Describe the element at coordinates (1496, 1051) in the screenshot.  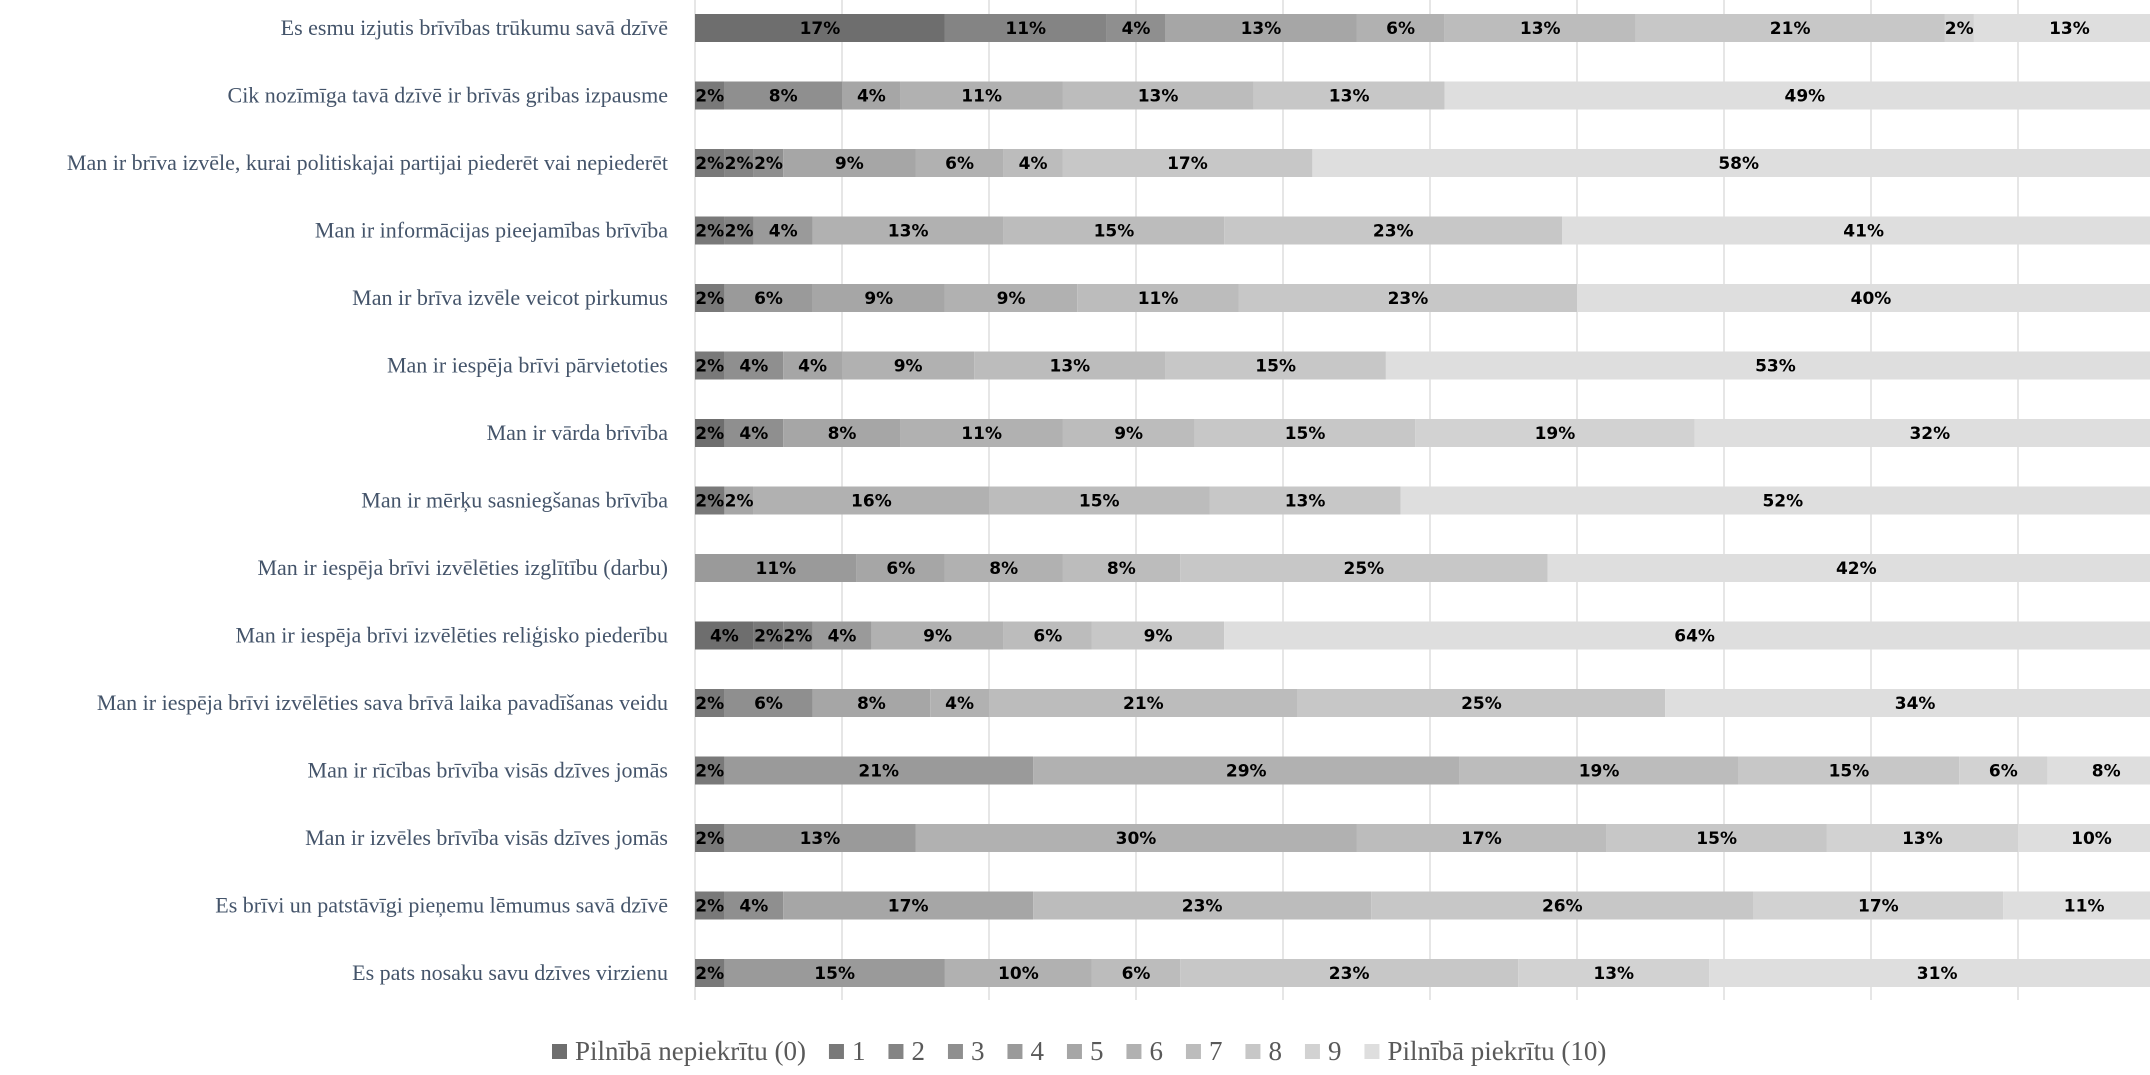
I see `legend-entry: Pilnībā piekrītu (10)` at that location.